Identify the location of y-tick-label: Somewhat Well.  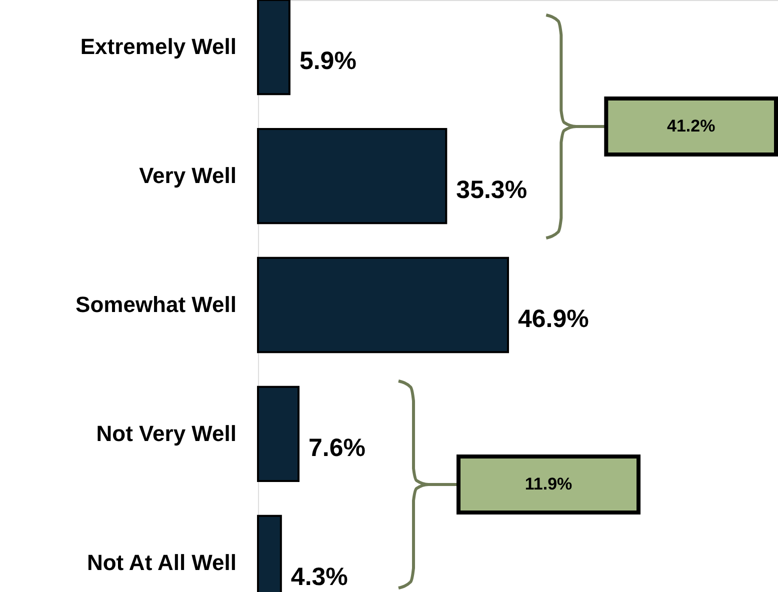
(156, 304).